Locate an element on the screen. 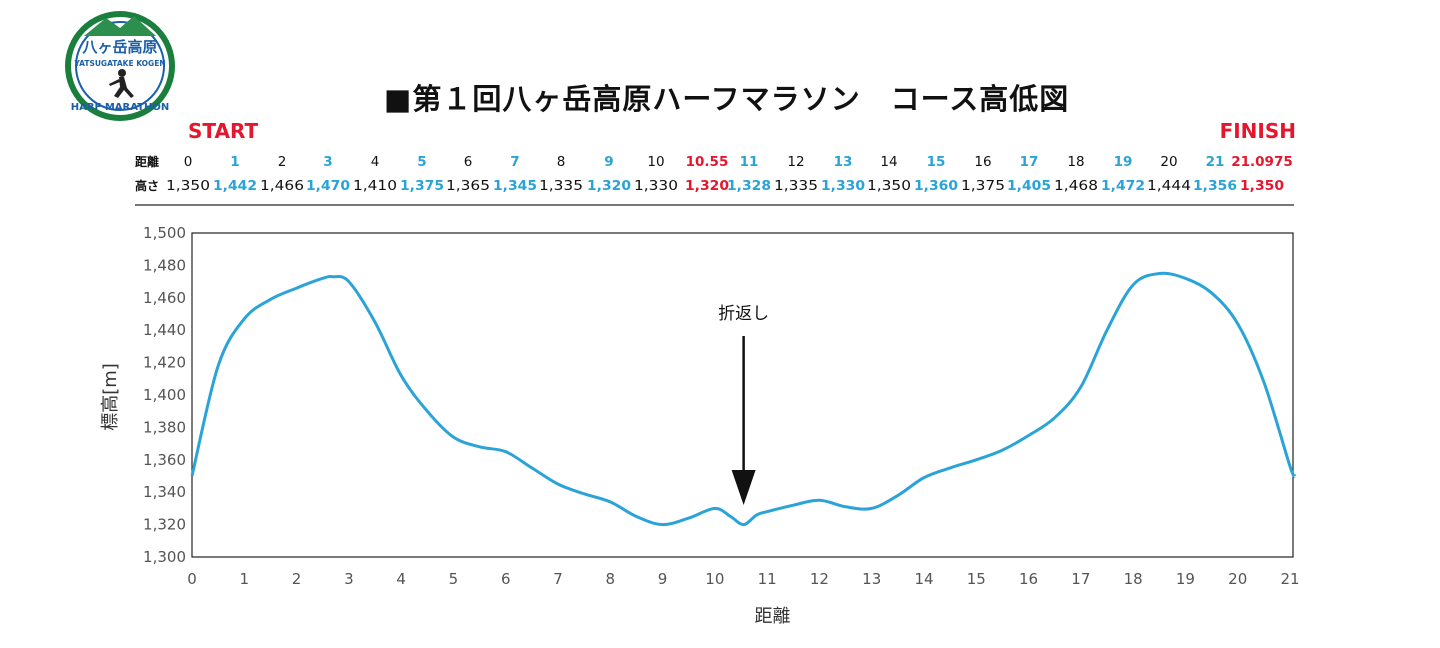 The height and width of the screenshot is (648, 1440). distance-cell: 9 is located at coordinates (608, 162).